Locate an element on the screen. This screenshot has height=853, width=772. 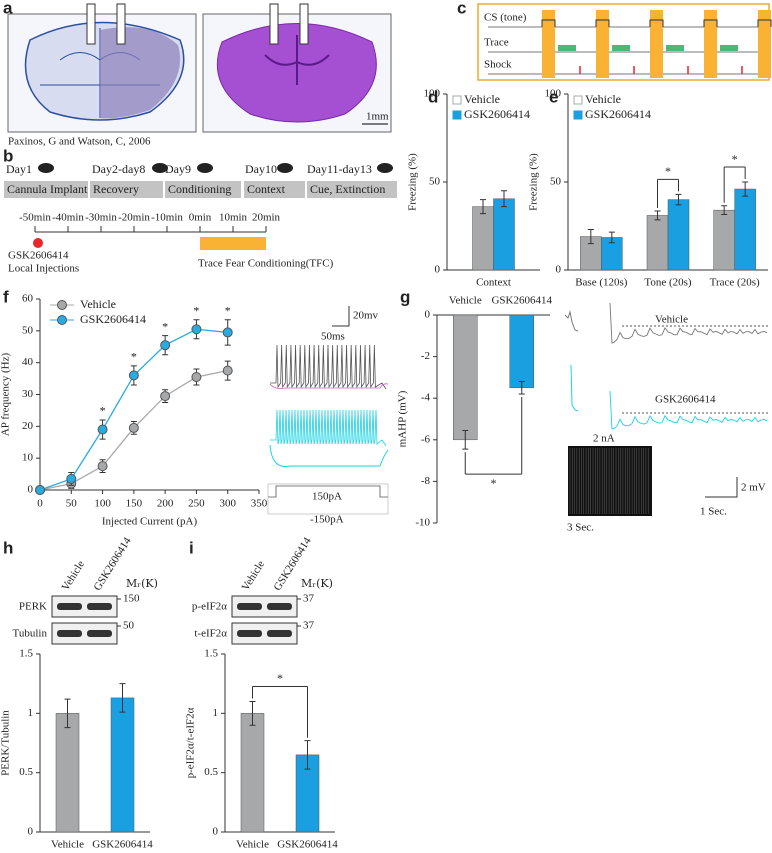
credit: Paxinos, G and Watson, C, 2006 is located at coordinates (79, 142).